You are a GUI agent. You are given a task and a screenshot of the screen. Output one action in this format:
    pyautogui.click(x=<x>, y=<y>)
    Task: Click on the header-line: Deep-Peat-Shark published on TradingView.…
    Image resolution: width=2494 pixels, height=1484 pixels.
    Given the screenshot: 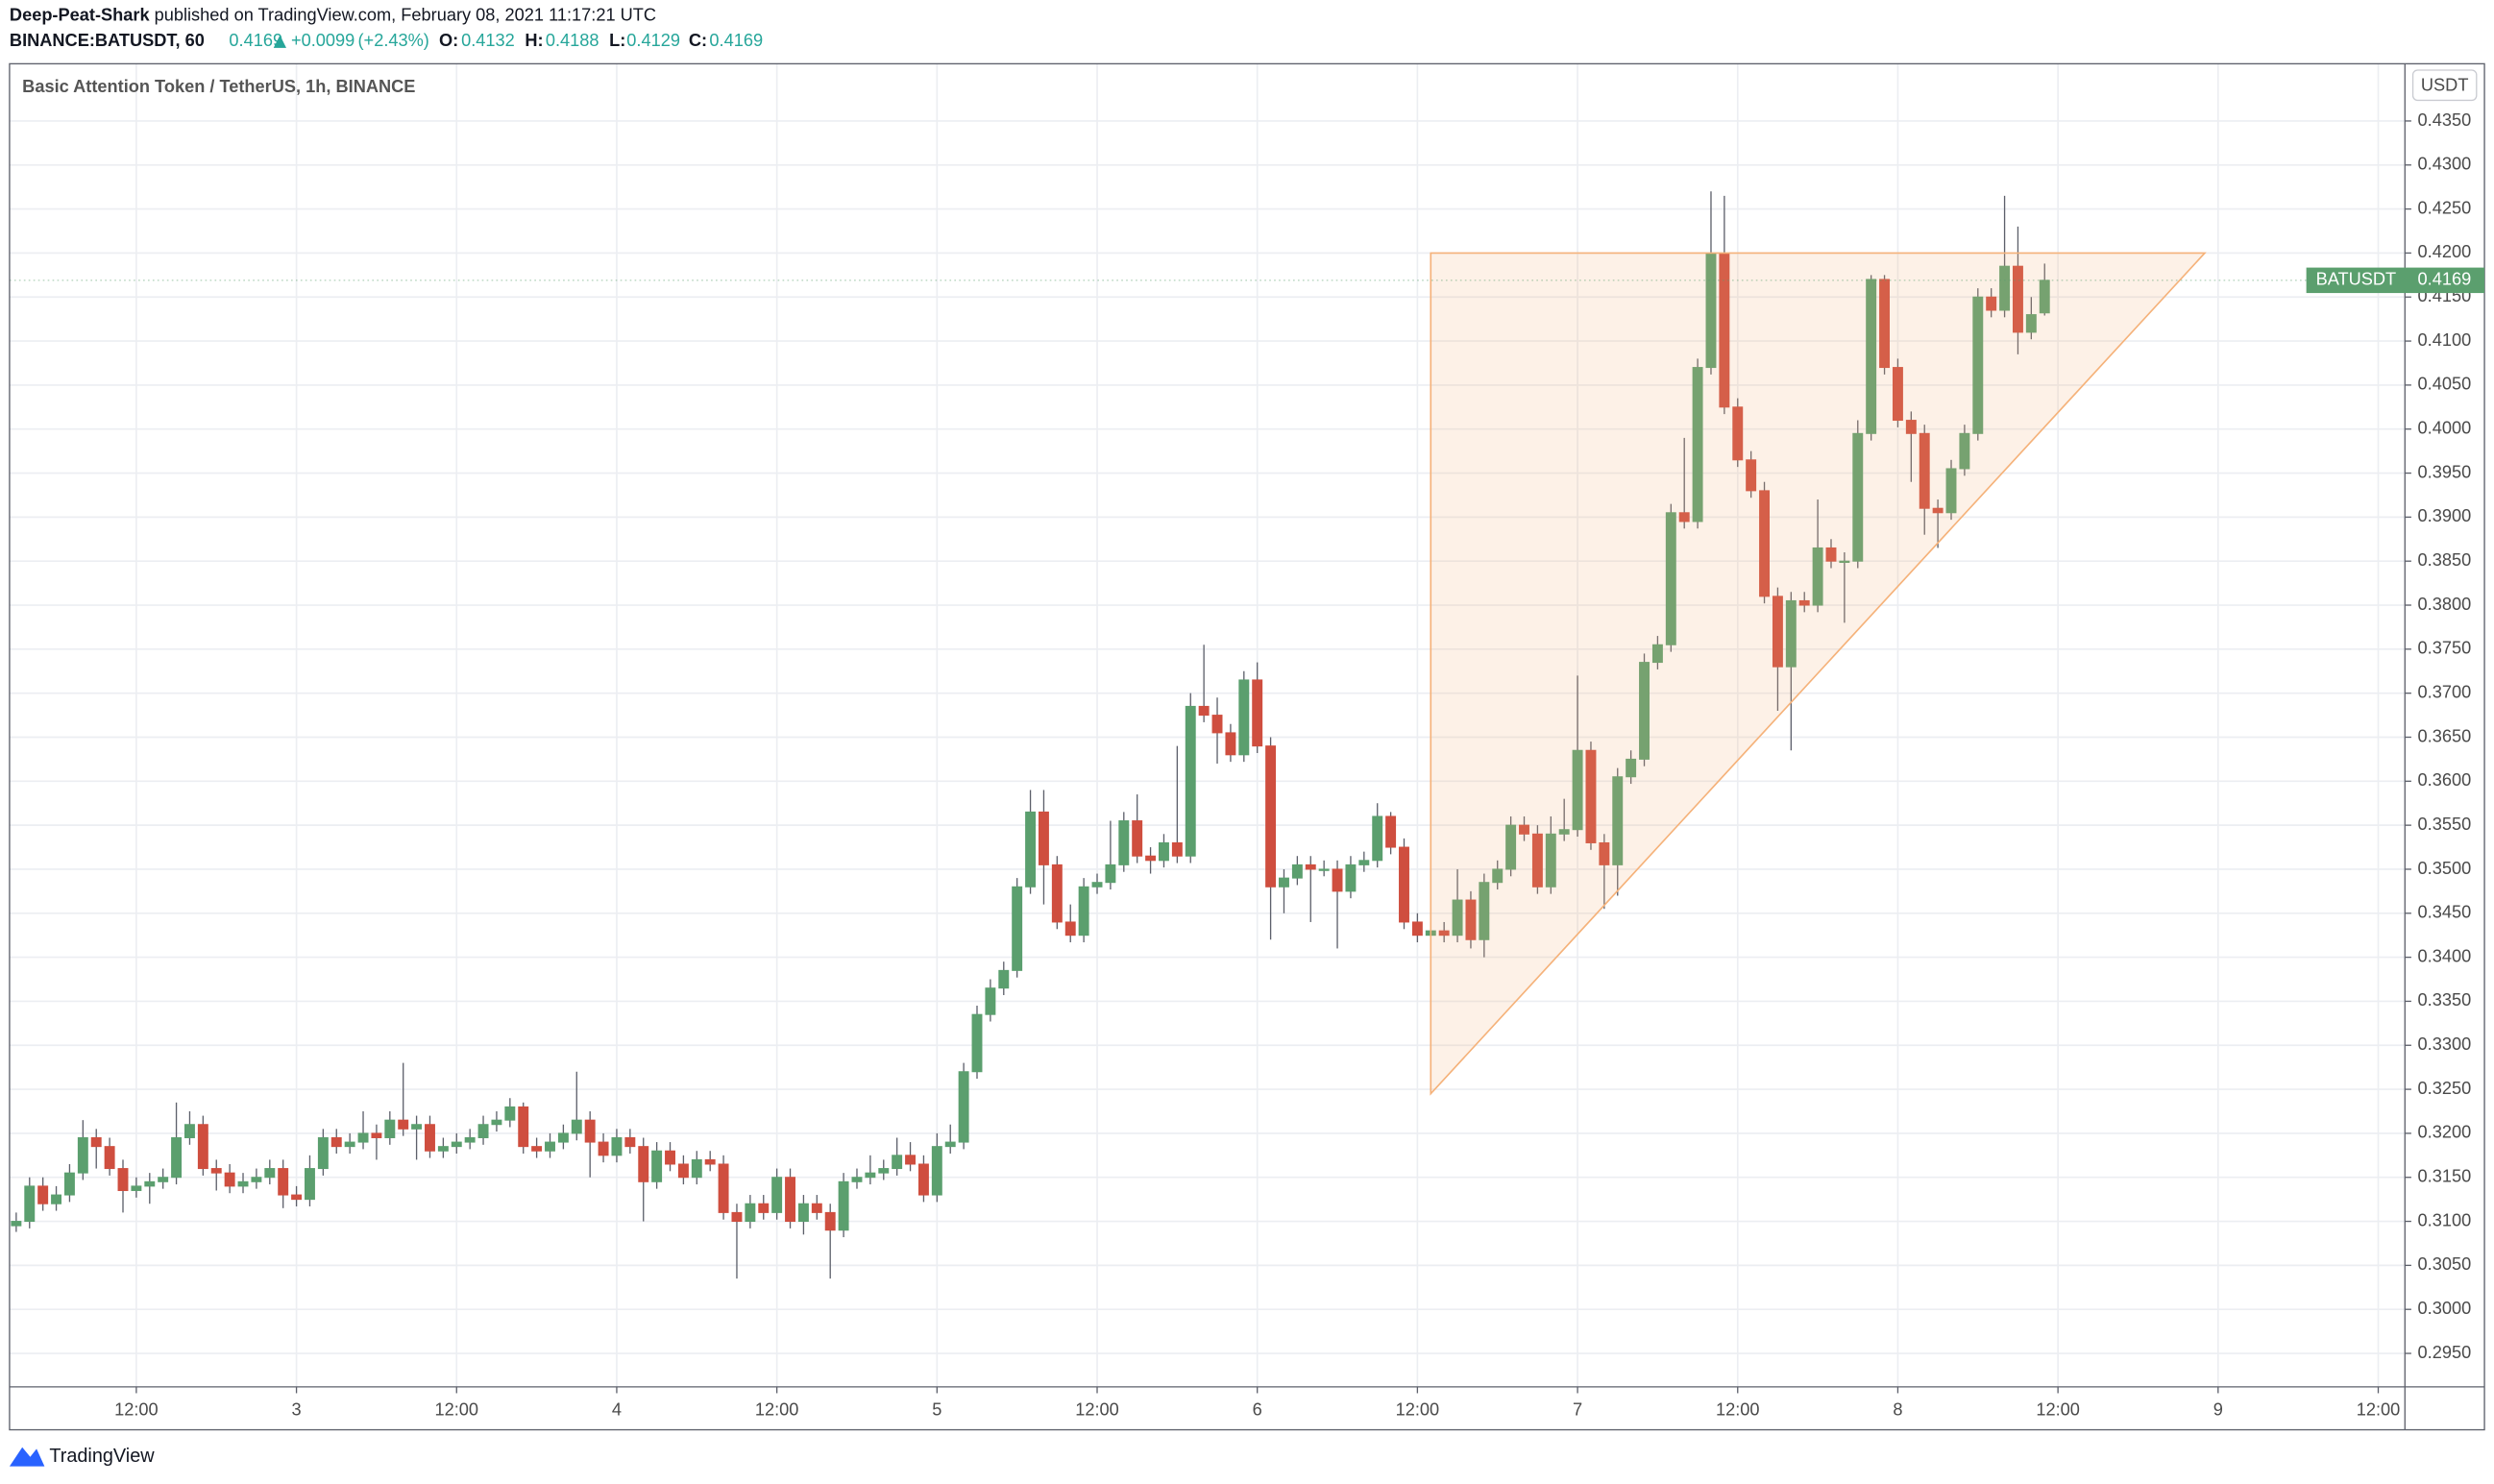 What is the action you would take?
    pyautogui.click(x=333, y=15)
    